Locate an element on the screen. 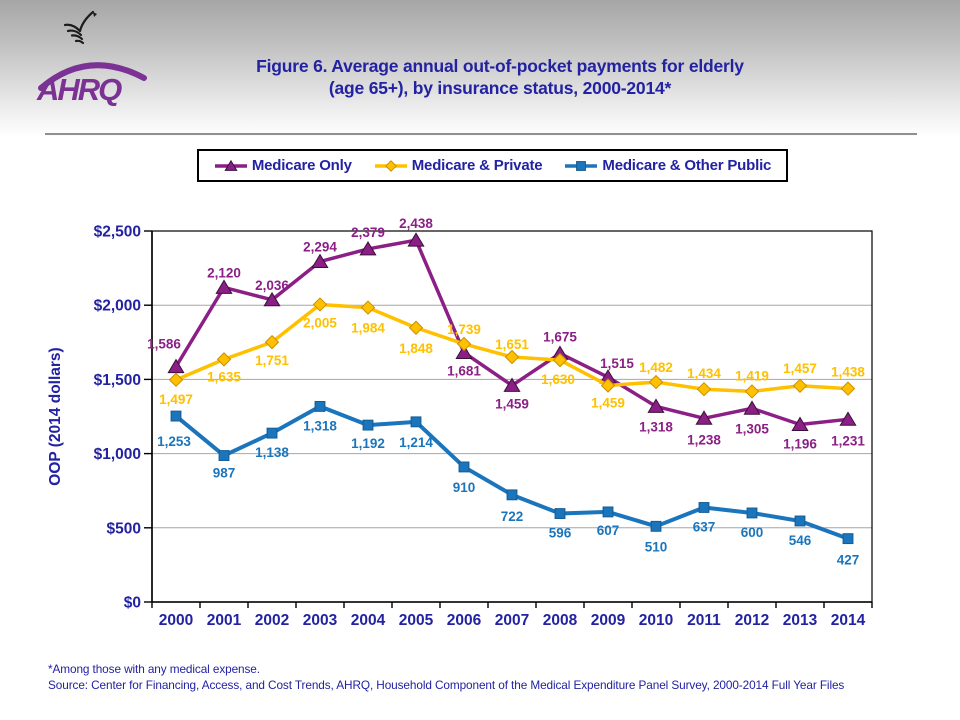 The width and height of the screenshot is (960, 720). data-label: 2,005 is located at coordinates (320, 322).